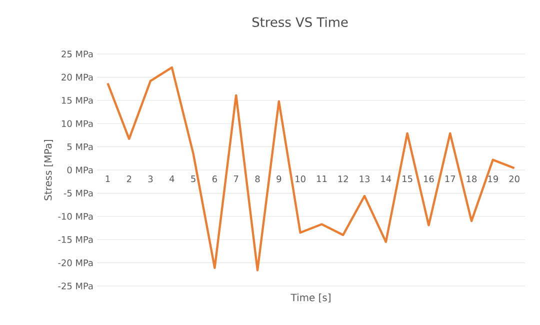  I want to click on x-tick-label: 7, so click(236, 179).